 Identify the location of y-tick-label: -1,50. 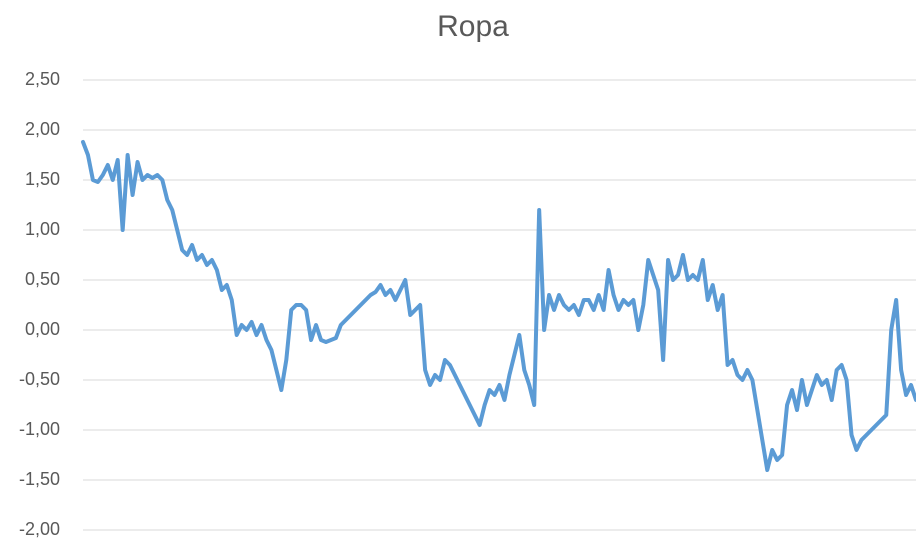
(39, 479).